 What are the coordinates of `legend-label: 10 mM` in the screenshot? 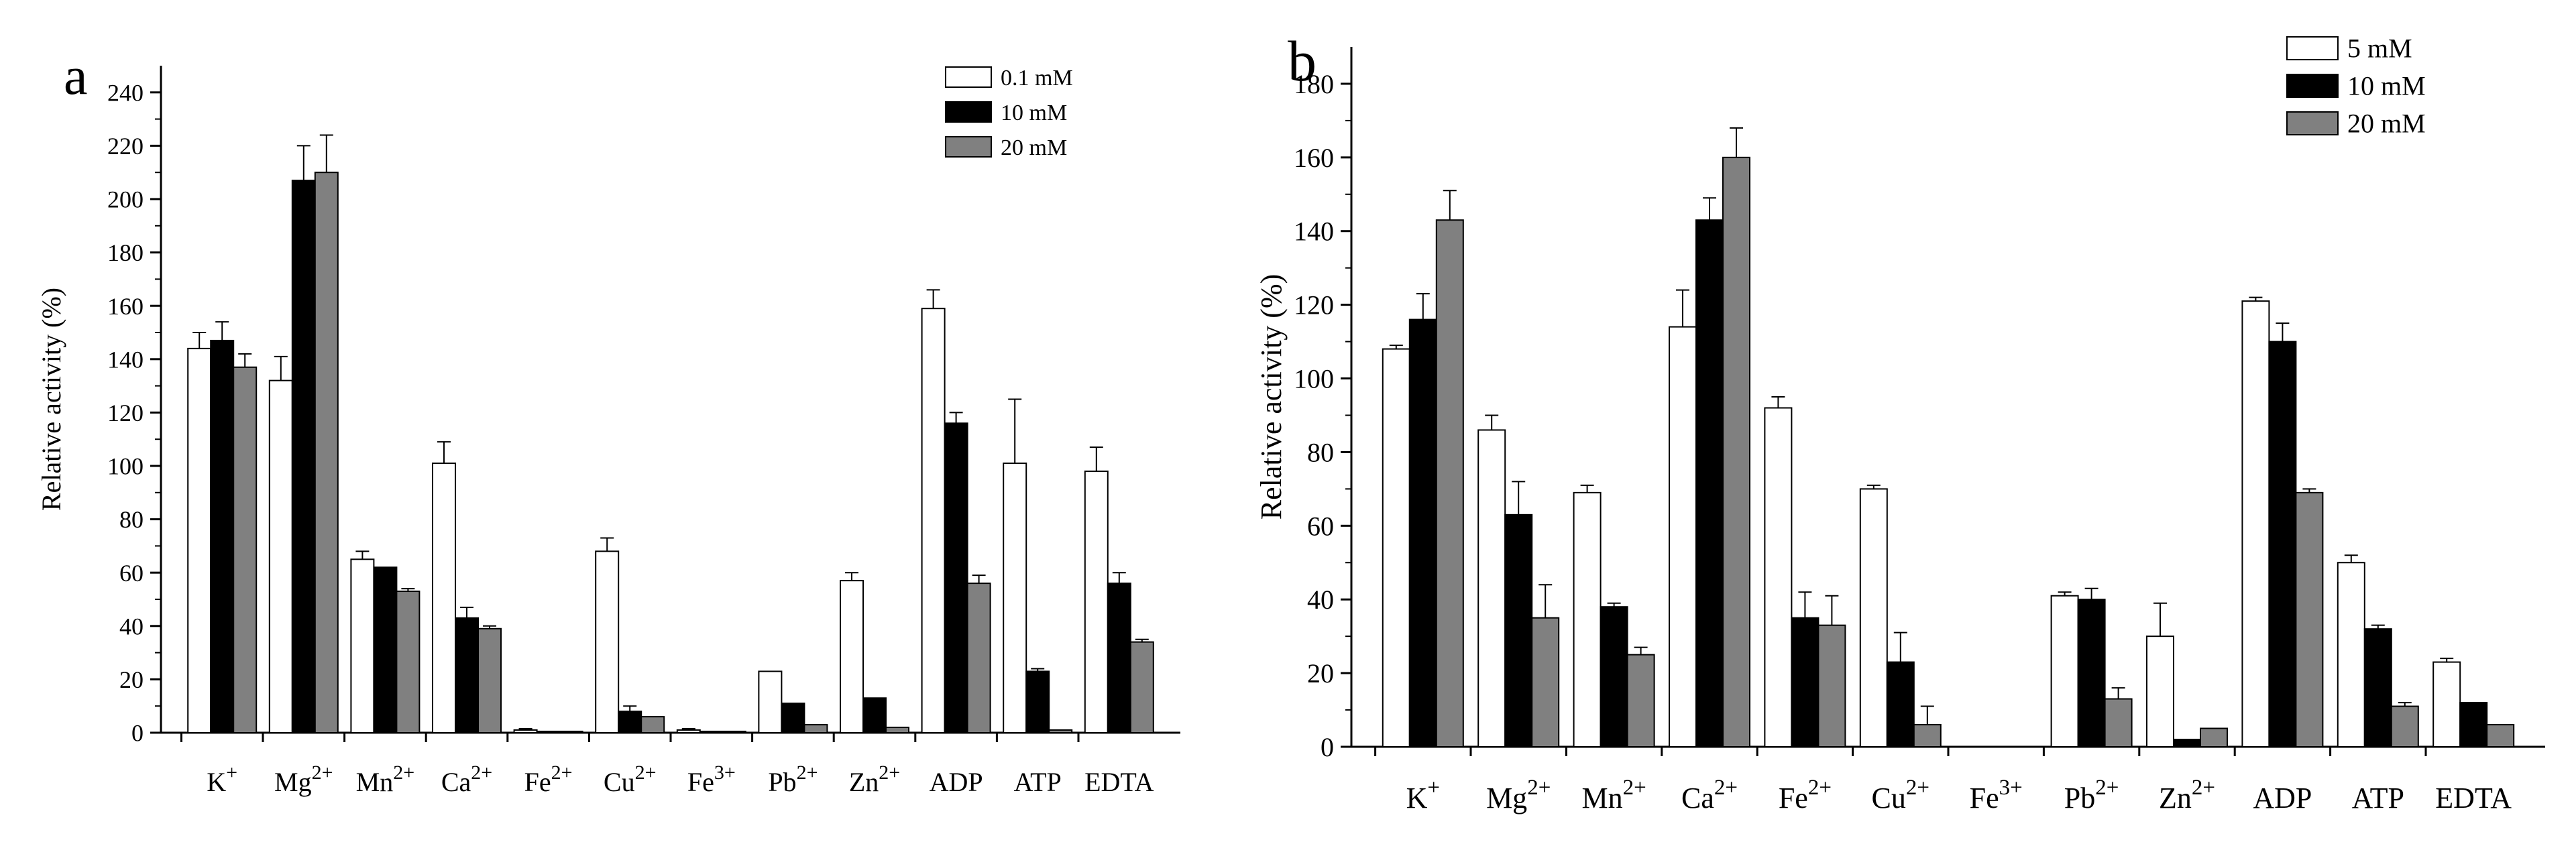 It's located at (2386, 86).